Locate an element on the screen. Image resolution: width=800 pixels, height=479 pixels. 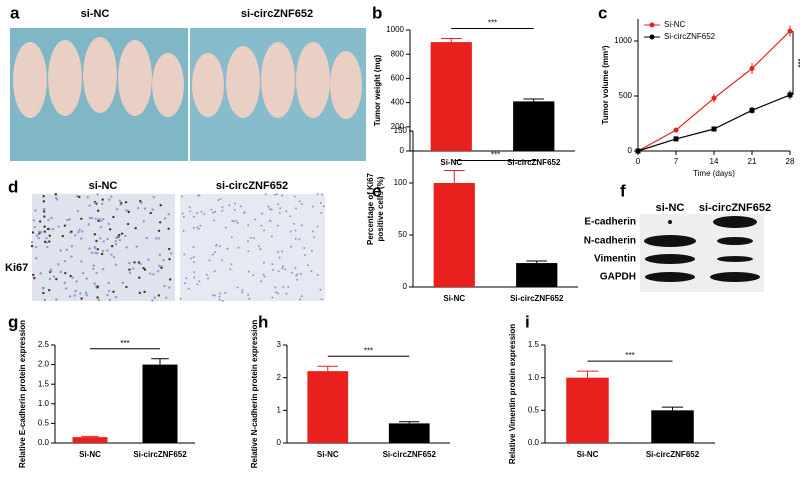
legend-marker is located at coordinates (652, 25).